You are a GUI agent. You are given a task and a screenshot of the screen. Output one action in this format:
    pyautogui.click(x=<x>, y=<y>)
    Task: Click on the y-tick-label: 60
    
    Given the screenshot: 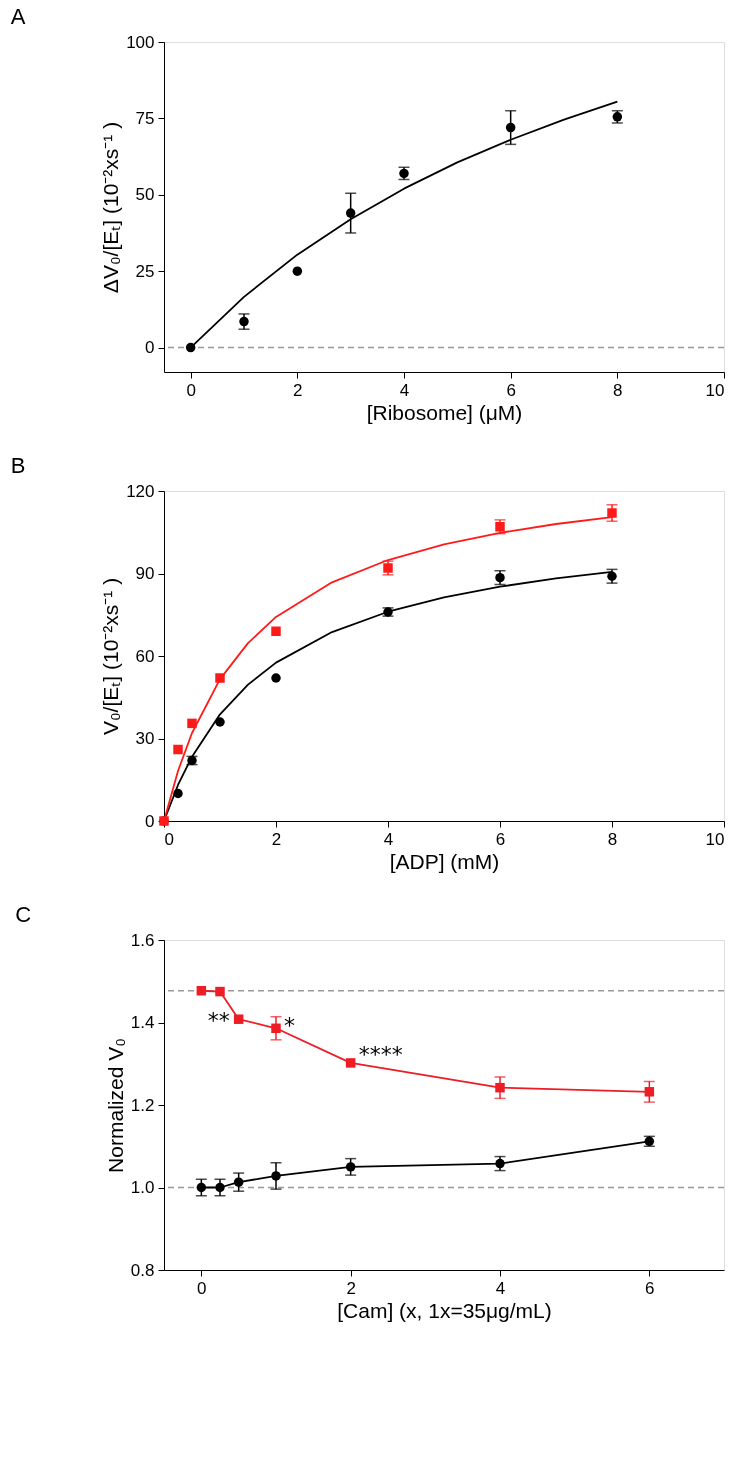 What is the action you would take?
    pyautogui.click(x=145, y=656)
    